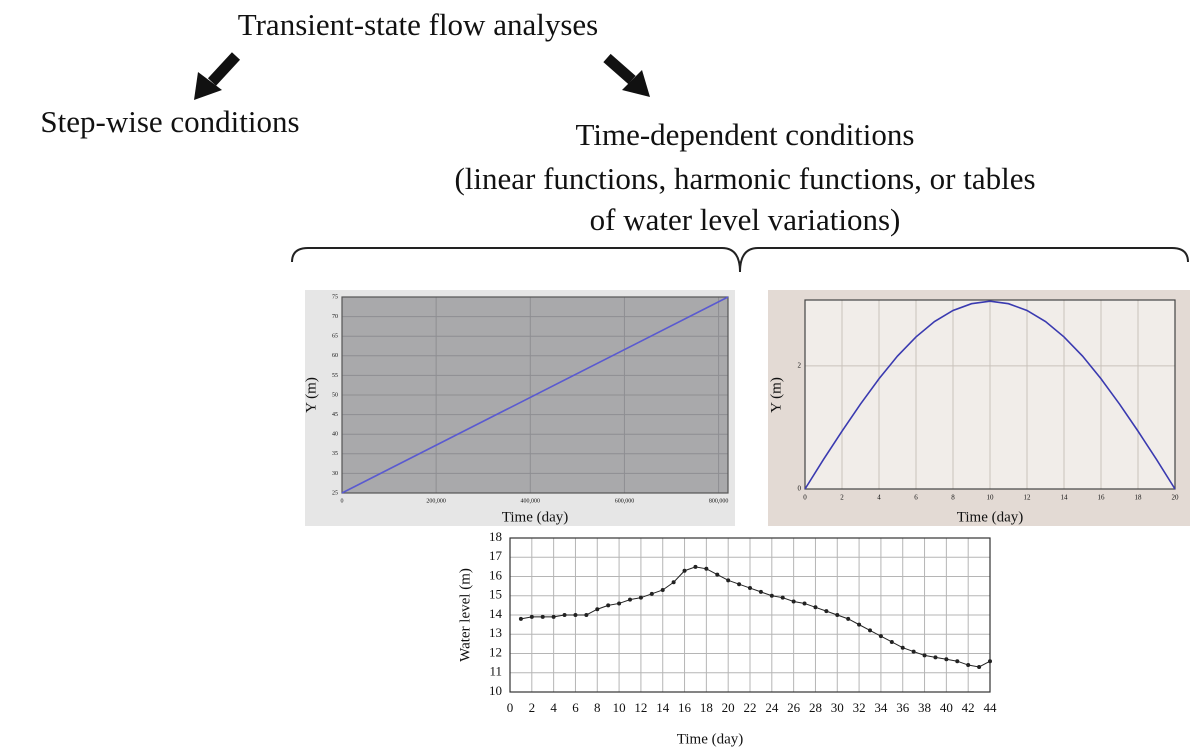  Describe the element at coordinates (794, 707) in the screenshot. I see `x-tick-label: 26` at that location.